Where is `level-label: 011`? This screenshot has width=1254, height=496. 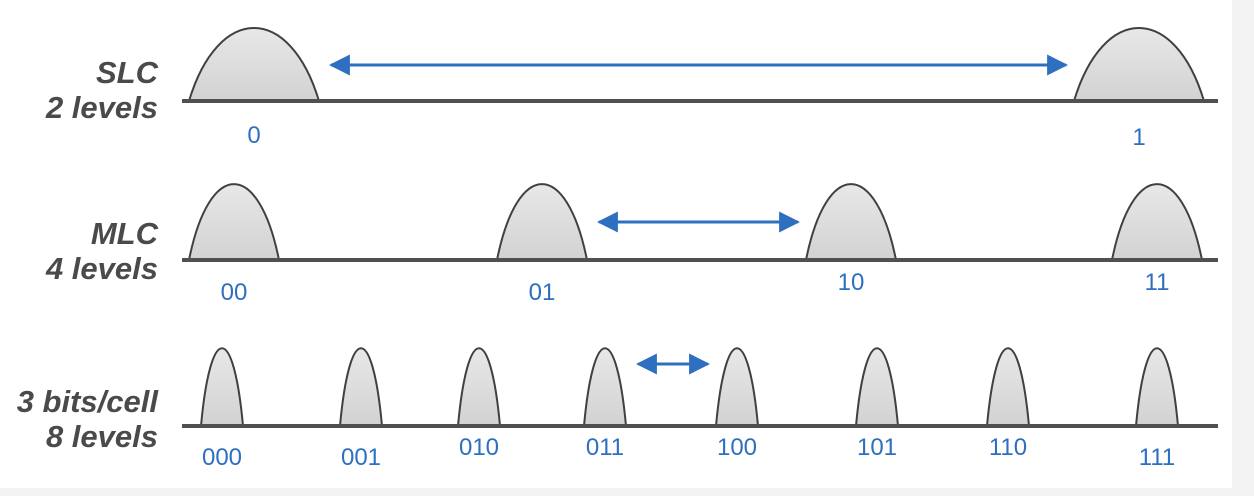 level-label: 011 is located at coordinates (605, 447).